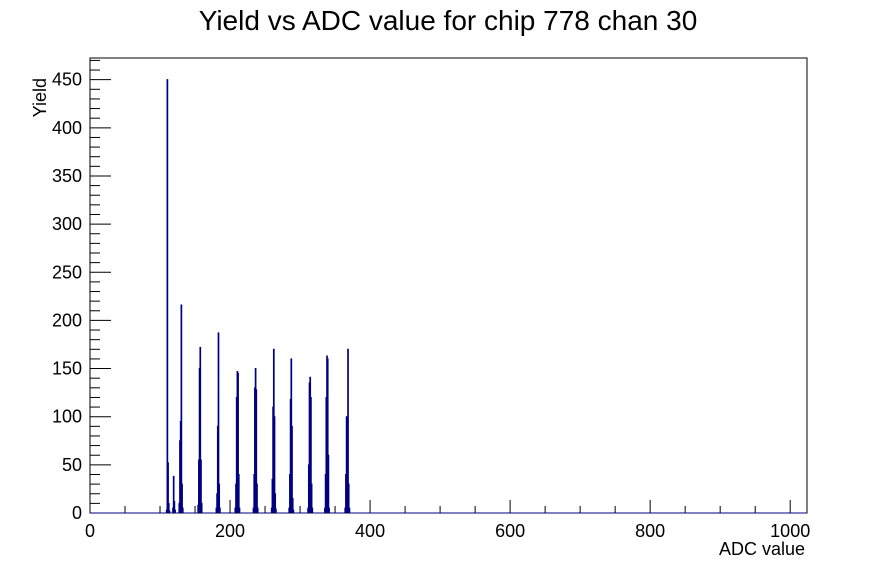 The height and width of the screenshot is (572, 896). Describe the element at coordinates (67, 80) in the screenshot. I see `y-tick-label: 450` at that location.